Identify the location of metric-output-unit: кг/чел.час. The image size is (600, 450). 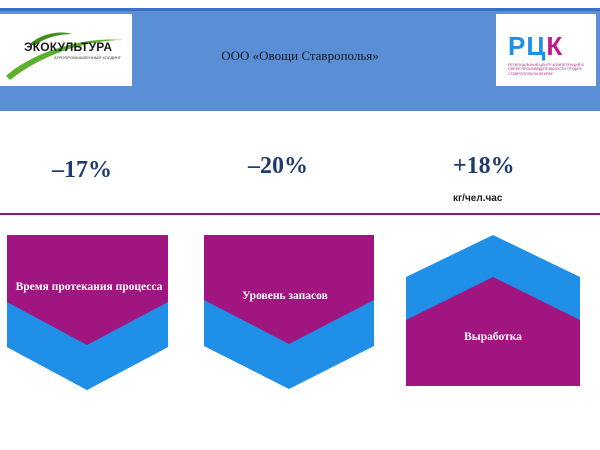
(478, 198).